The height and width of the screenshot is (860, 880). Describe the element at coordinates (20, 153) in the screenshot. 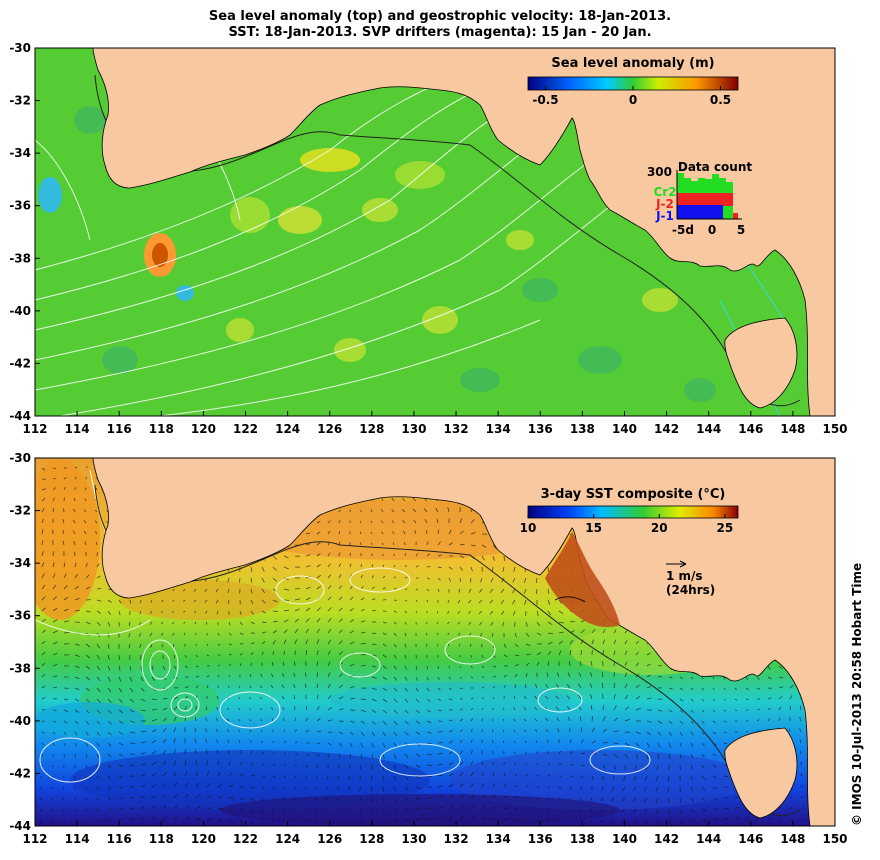

I see `top-lat-tick-label: -34` at that location.